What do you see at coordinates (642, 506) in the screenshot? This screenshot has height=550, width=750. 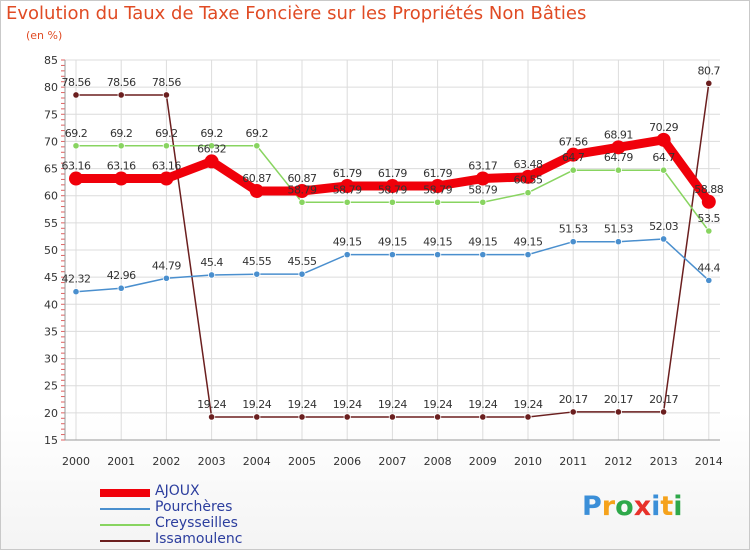 I see `logo-letter: x` at bounding box center [642, 506].